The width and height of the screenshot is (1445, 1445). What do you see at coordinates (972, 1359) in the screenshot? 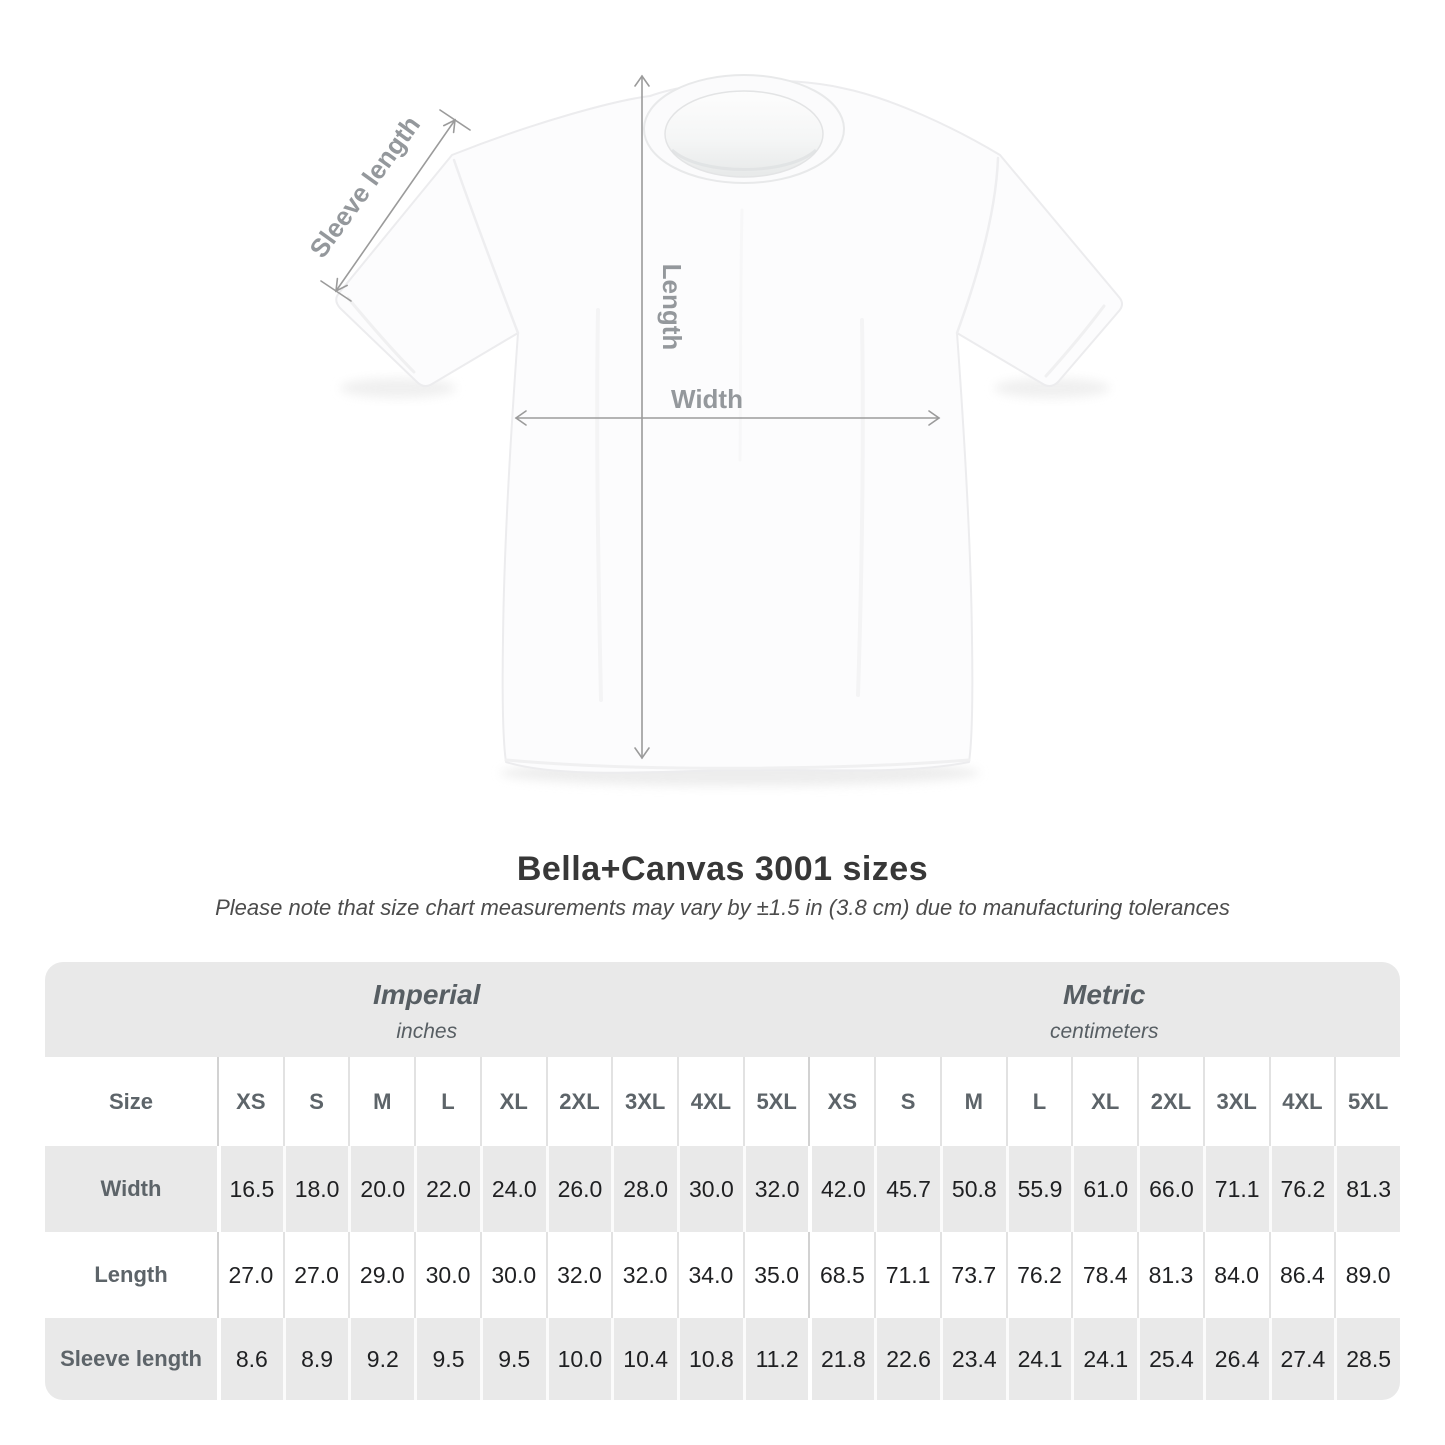
I see `value-cell: 23.4` at bounding box center [972, 1359].